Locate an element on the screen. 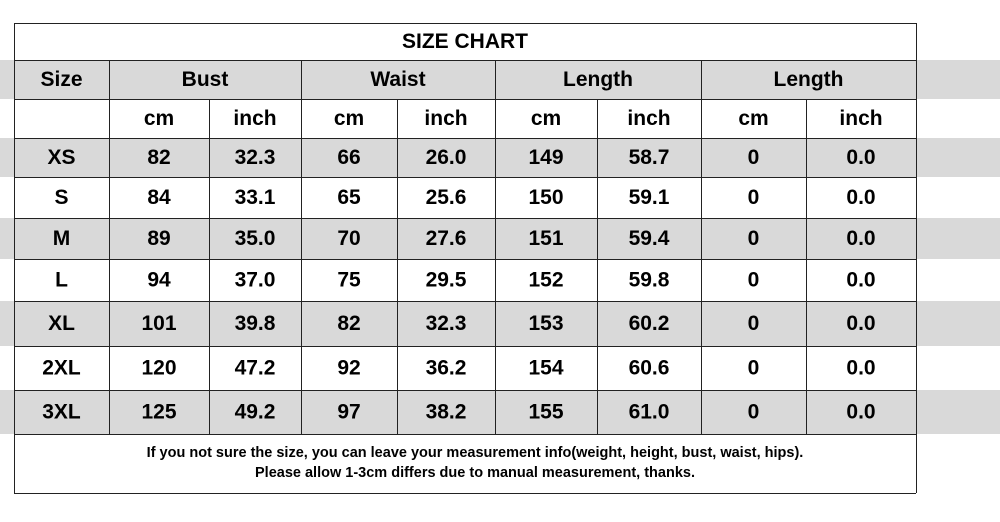 The image size is (1000, 522). size-label: M is located at coordinates (62, 238).